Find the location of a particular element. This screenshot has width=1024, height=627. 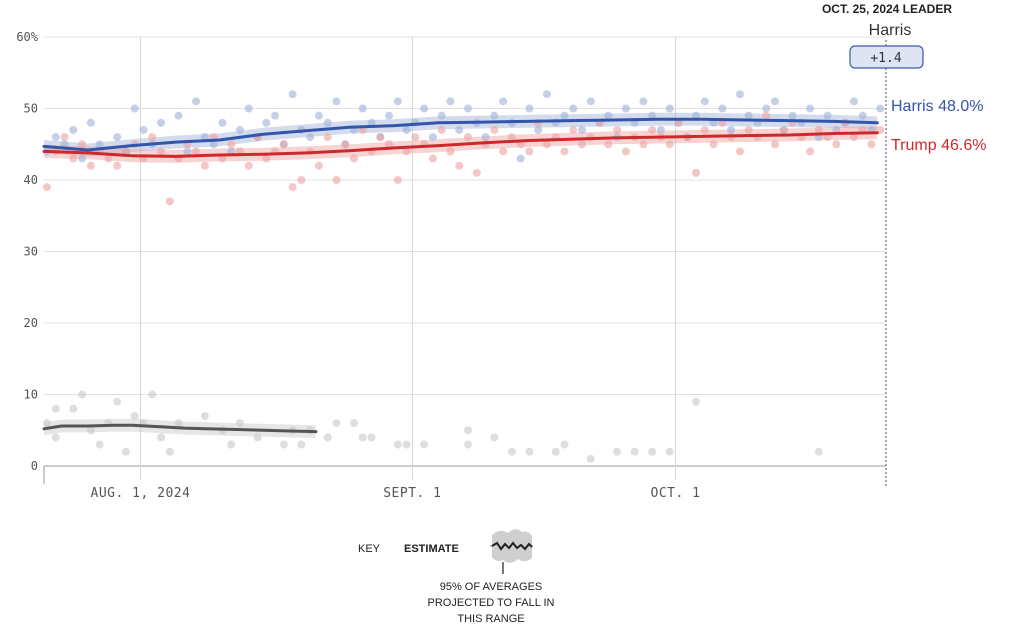

harris-confidence-band is located at coordinates (461, 134).